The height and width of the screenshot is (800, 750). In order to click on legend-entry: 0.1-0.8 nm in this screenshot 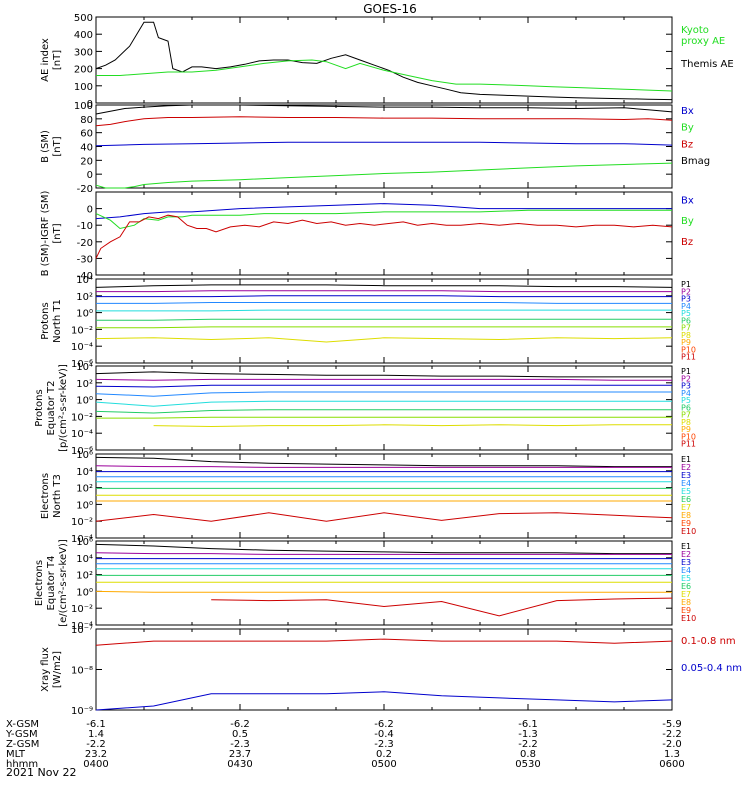, I will do `click(708, 641)`.